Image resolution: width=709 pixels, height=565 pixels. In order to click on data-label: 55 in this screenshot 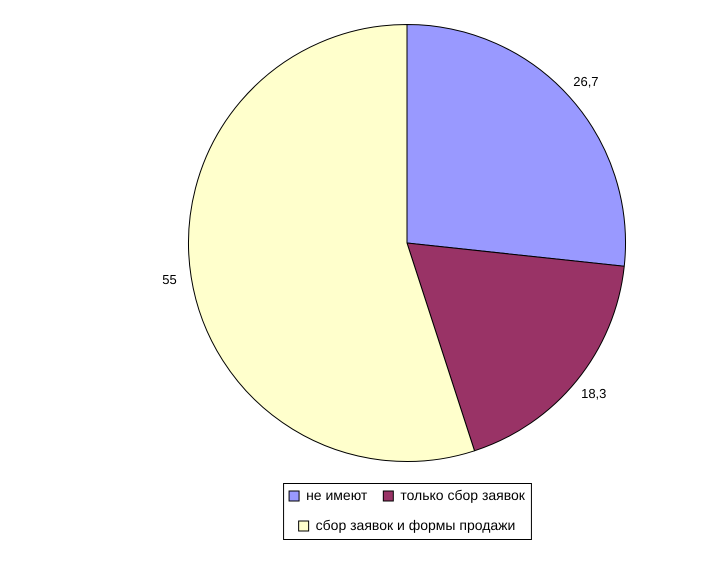, I will do `click(169, 280)`.